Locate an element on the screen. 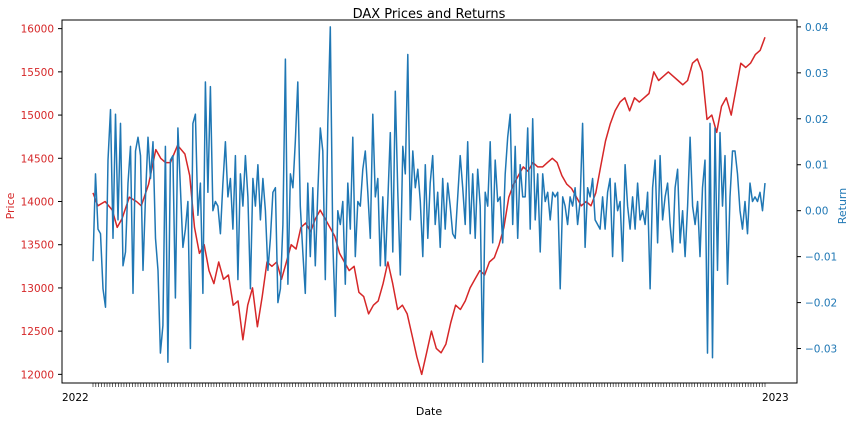 The height and width of the screenshot is (424, 856). y-right-tick-label: −0.02 is located at coordinates (821, 304).